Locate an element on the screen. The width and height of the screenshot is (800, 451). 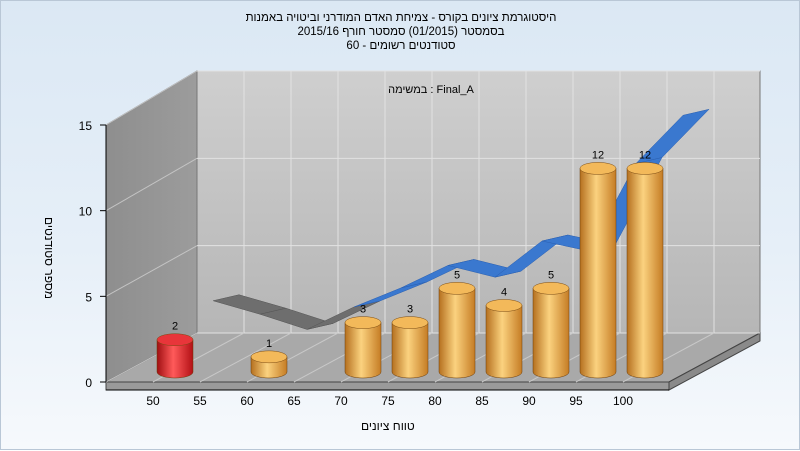
y-tick-label: 15 is located at coordinates (86, 126).